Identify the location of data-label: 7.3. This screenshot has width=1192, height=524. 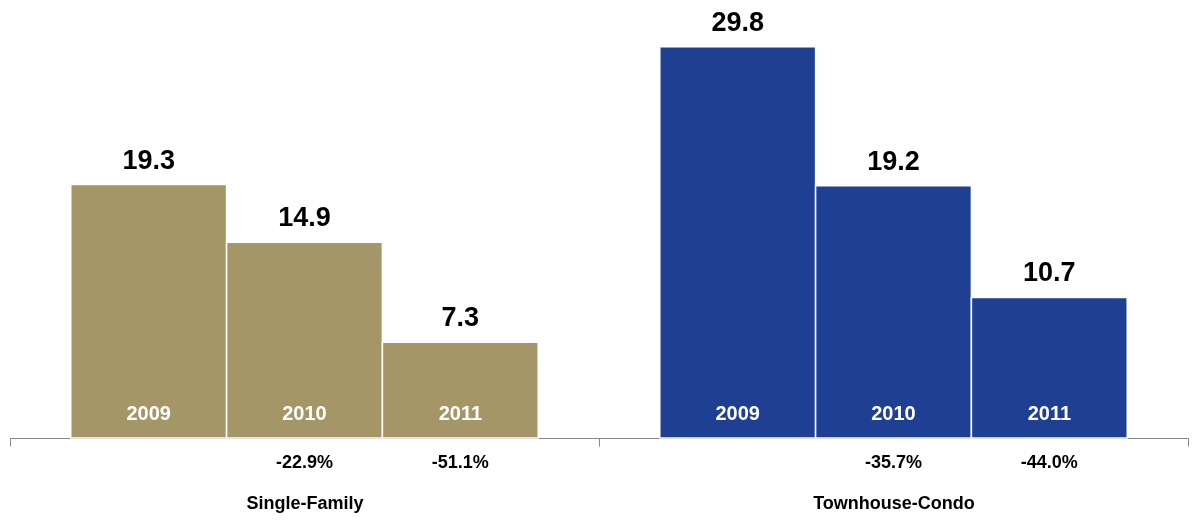
(460, 317).